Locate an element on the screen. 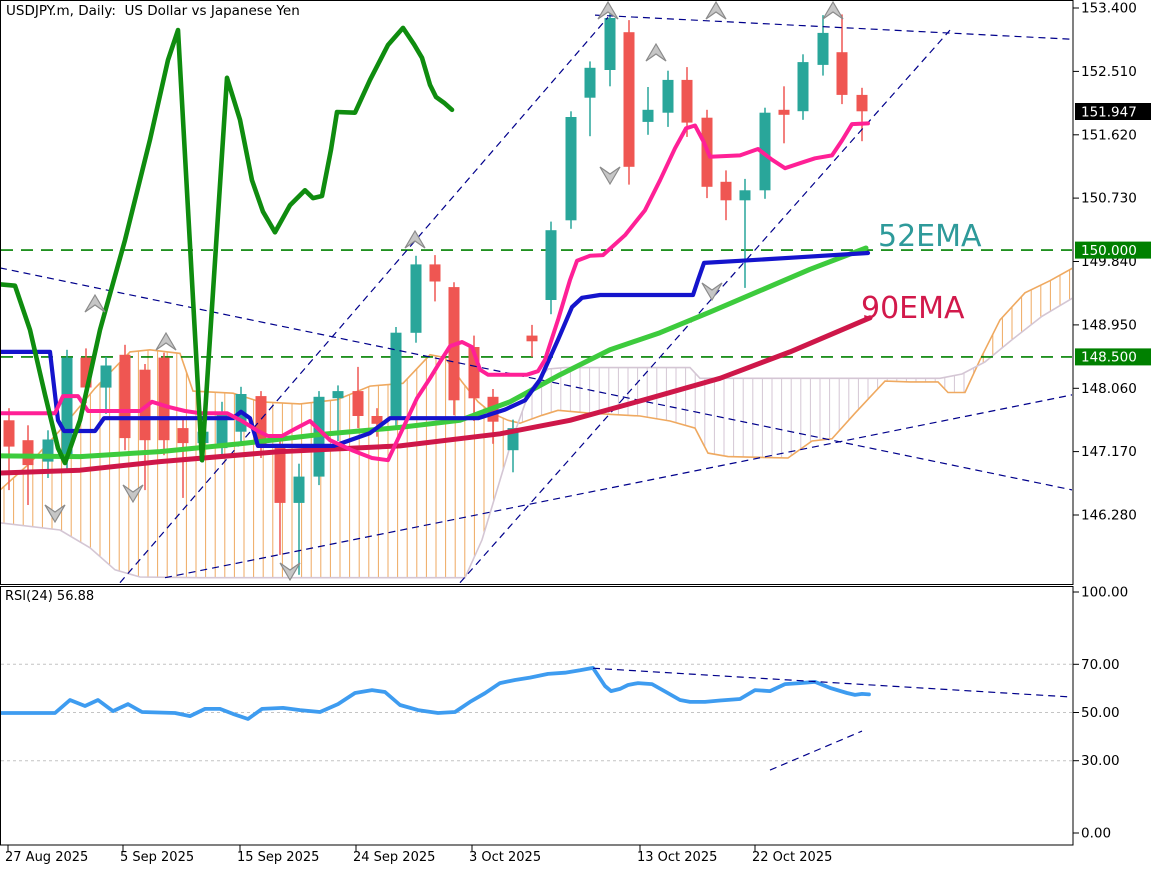 This screenshot has height=870, width=1152. rsi-indicator-label: RSI(24) 56.88 is located at coordinates (50, 596).